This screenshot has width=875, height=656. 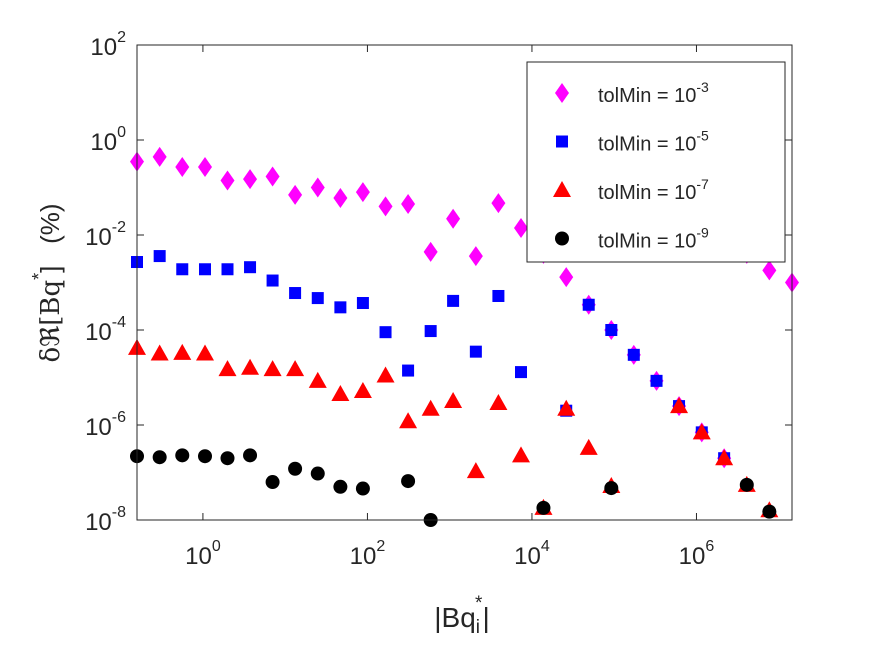 What do you see at coordinates (702, 184) in the screenshot?
I see `legend-exponent: -7` at bounding box center [702, 184].